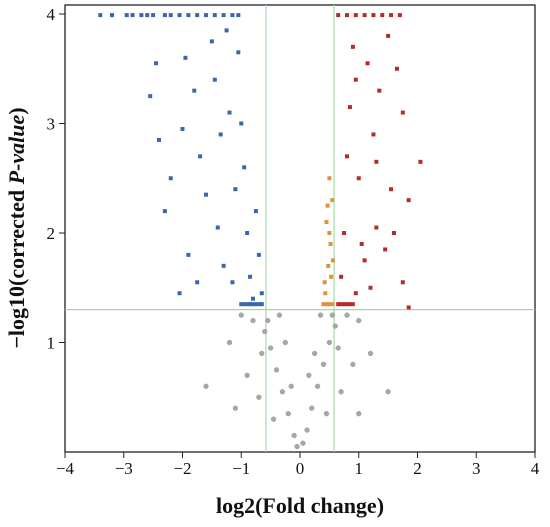  What do you see at coordinates (51, 14) in the screenshot?
I see `y-tick-label-3: 4` at bounding box center [51, 14].